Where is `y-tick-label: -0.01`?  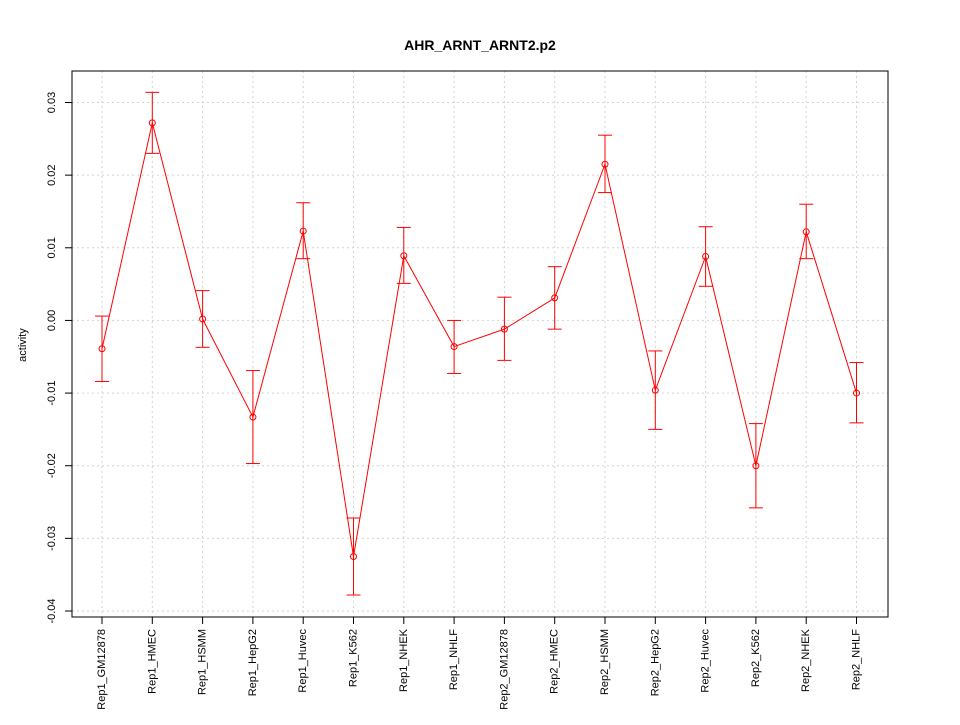 y-tick-label: -0.01 is located at coordinates (52, 393).